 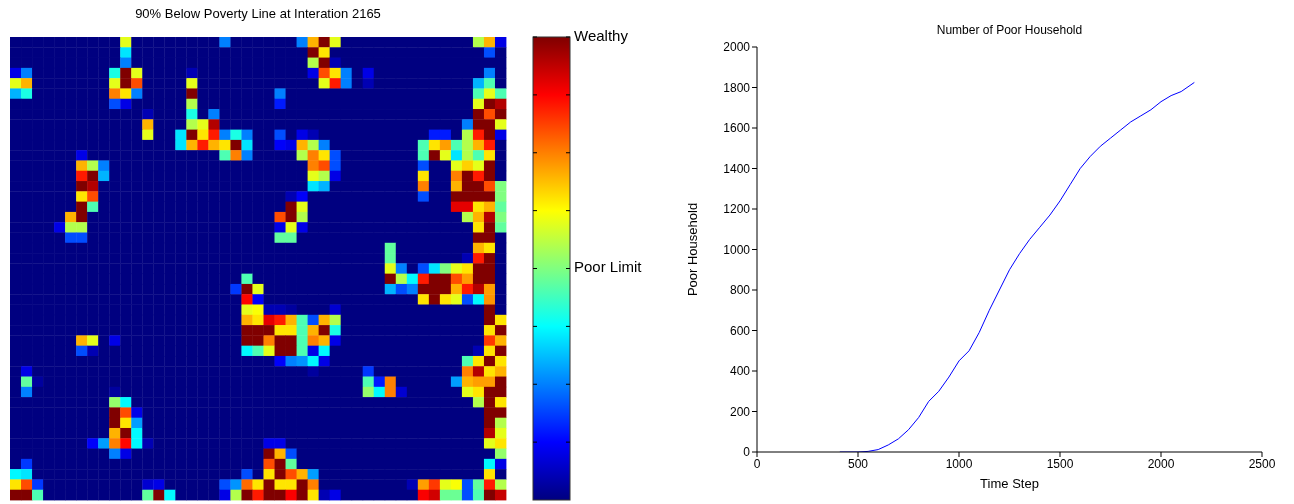 I want to click on x-tick-label: 2500, so click(x=1262, y=463).